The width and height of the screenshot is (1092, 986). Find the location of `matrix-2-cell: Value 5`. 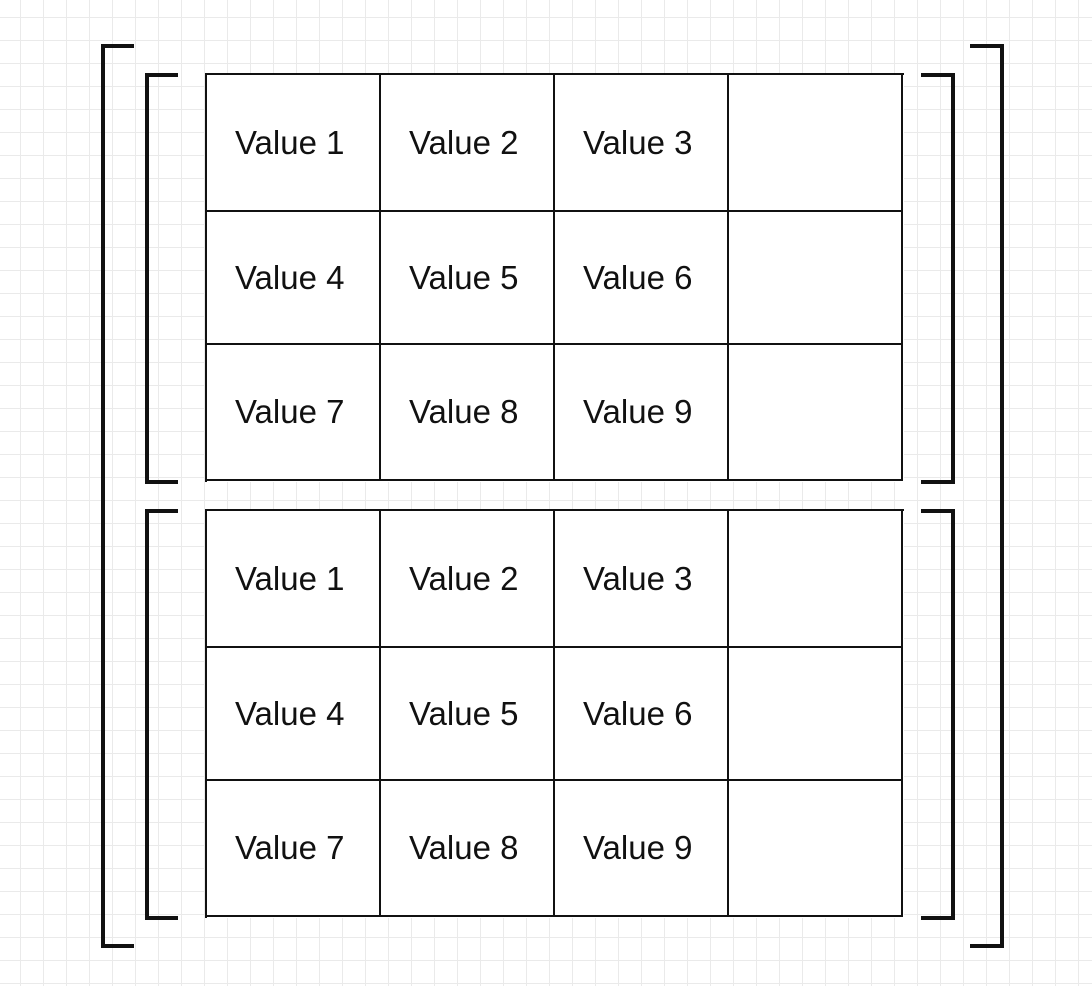

matrix-2-cell: Value 5 is located at coordinates (468, 714).